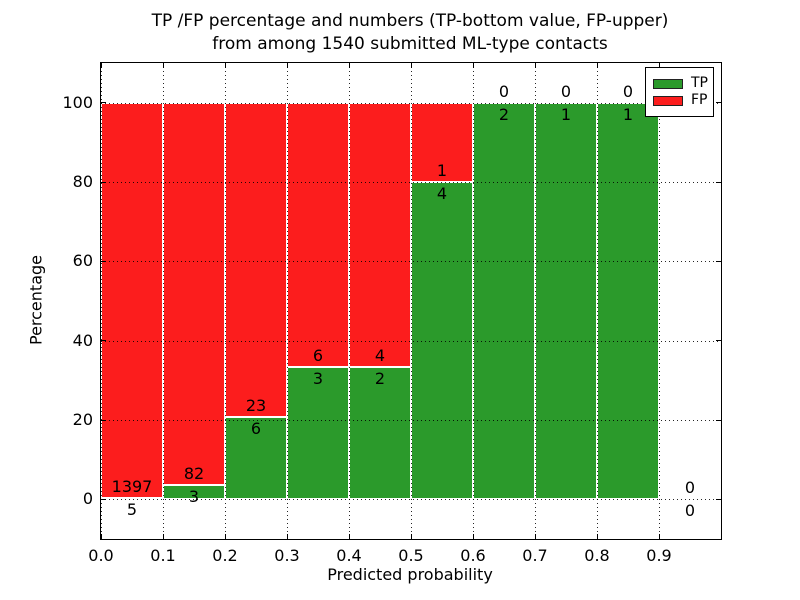  What do you see at coordinates (668, 100) in the screenshot?
I see `fp-color-swatch` at bounding box center [668, 100].